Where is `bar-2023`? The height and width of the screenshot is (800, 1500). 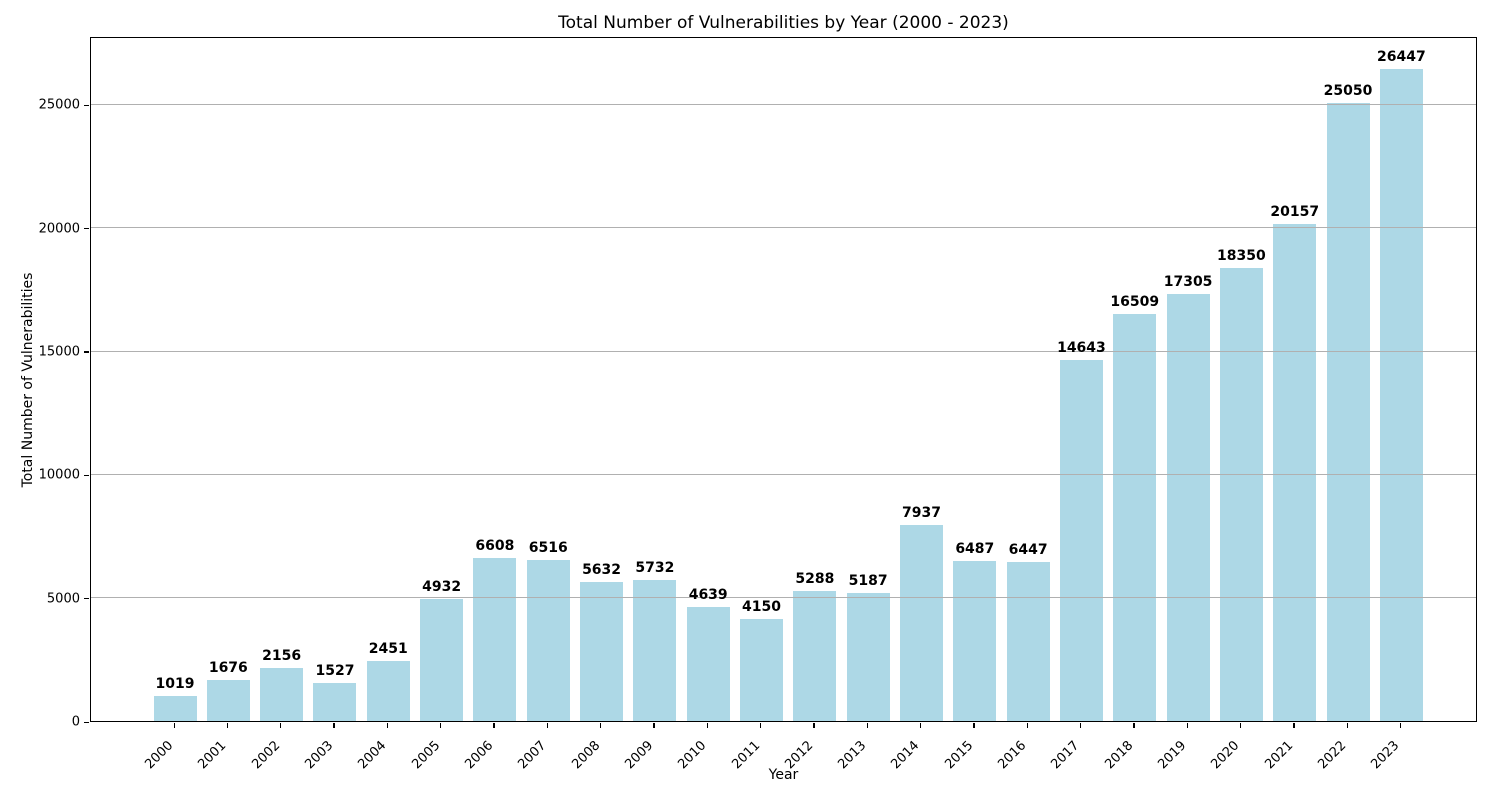
bar-2023 is located at coordinates (1401, 394).